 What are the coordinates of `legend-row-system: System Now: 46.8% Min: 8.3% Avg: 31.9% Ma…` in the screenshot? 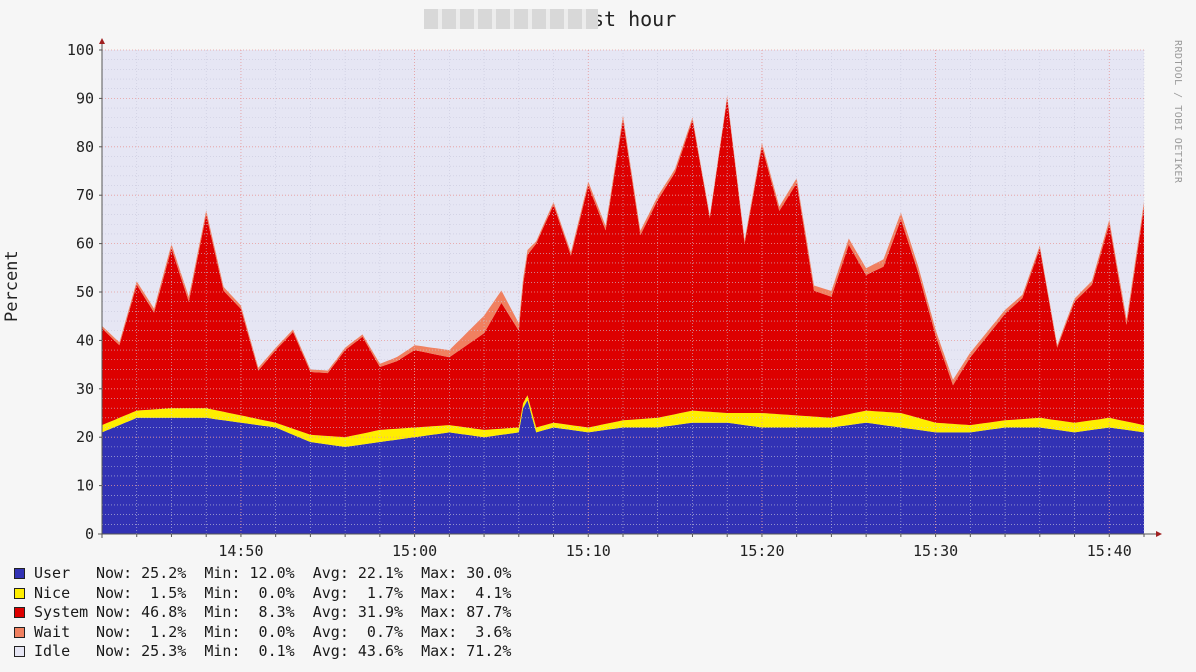 It's located at (262, 613).